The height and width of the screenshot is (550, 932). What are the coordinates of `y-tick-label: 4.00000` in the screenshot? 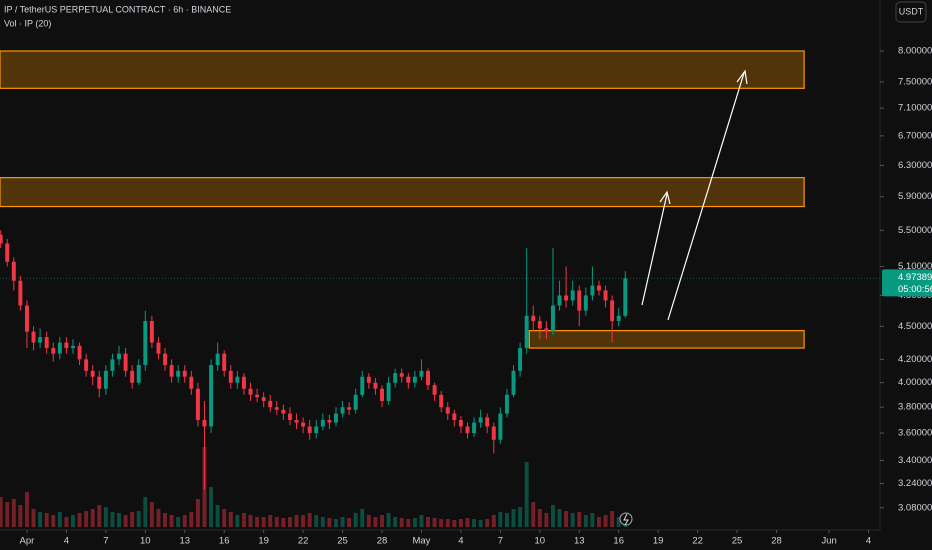 It's located at (915, 382).